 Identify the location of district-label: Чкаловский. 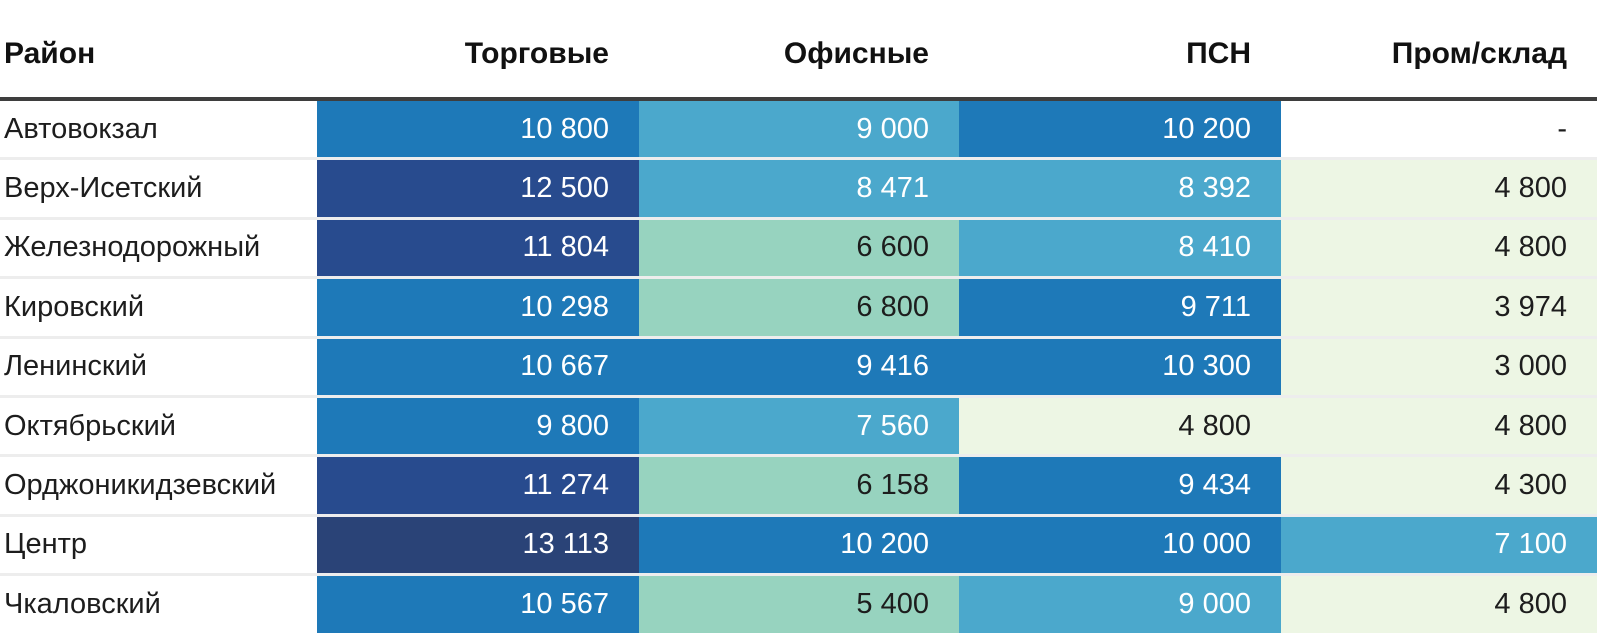
(158, 603).